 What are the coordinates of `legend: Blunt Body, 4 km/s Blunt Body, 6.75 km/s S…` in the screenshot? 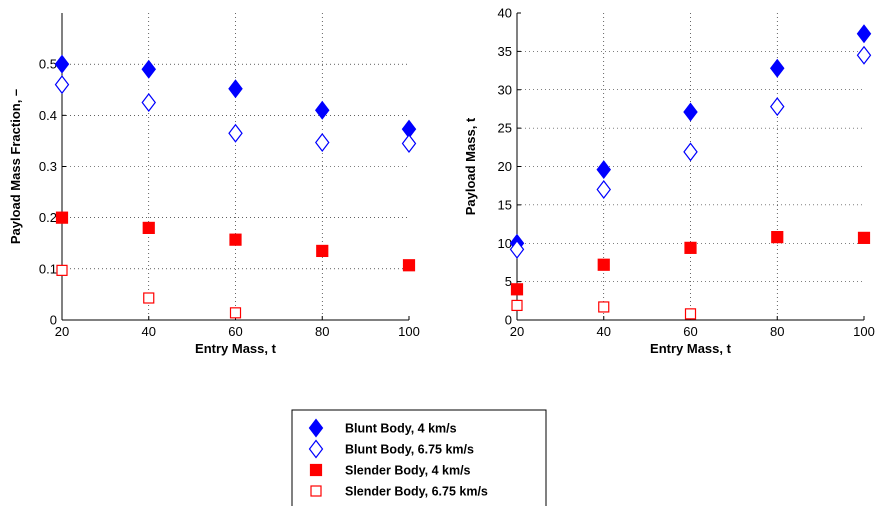 It's located at (419, 457).